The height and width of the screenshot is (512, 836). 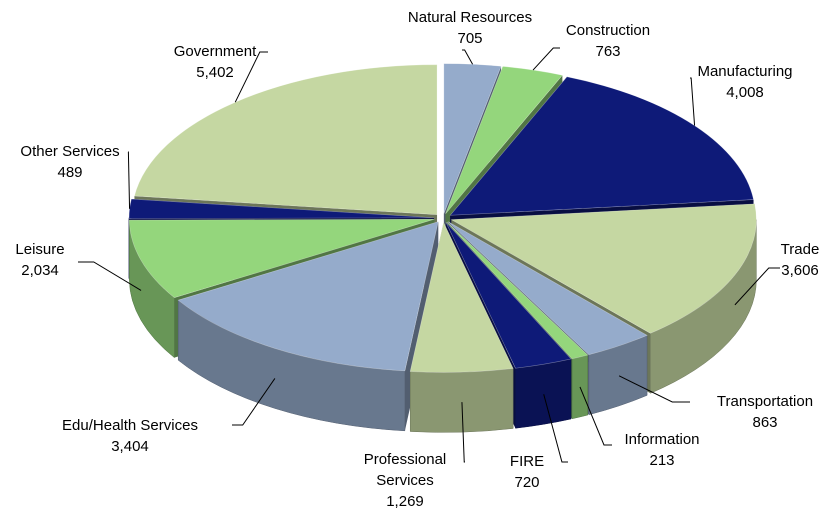 I want to click on category-label: Information, so click(x=661, y=439).